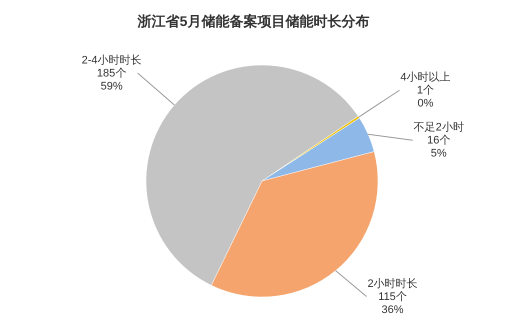  Describe the element at coordinates (439, 127) in the screenshot. I see `slice-label: 不足2小时` at that location.